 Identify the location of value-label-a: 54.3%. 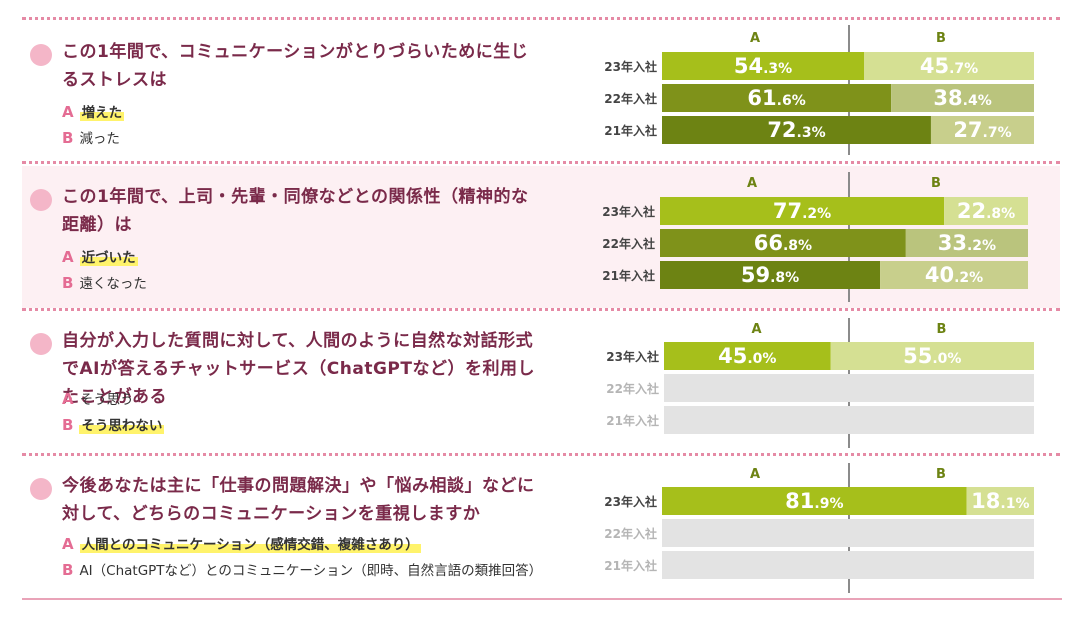
(763, 66).